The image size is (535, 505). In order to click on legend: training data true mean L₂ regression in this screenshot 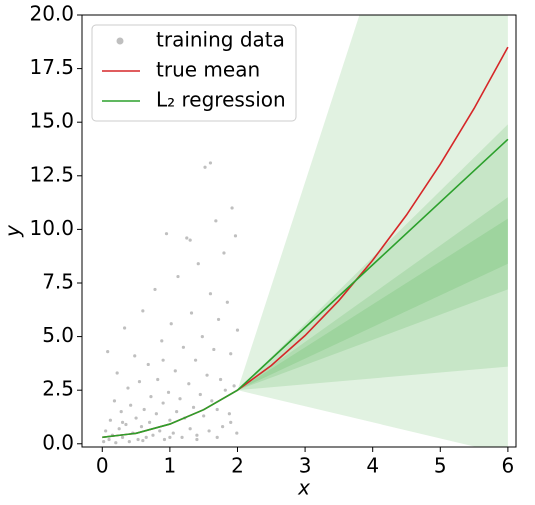, I will do `click(194, 73)`.